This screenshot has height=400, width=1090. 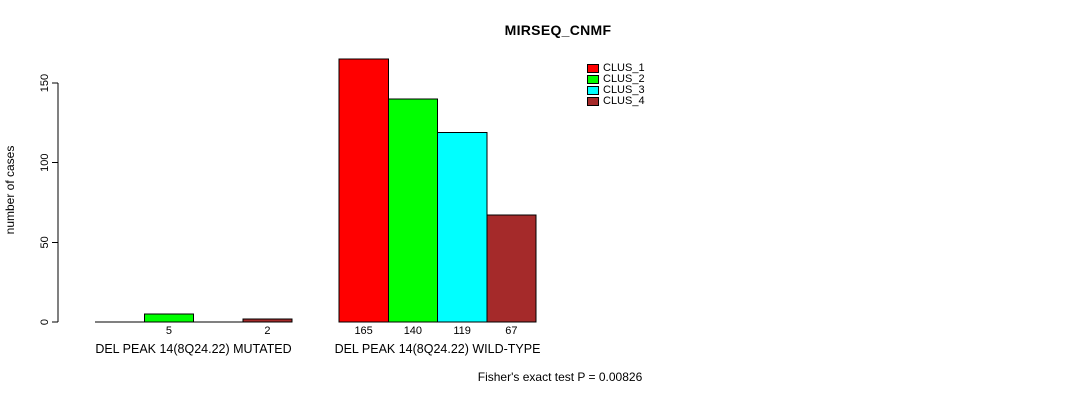 I want to click on legend-item: CLUS_1, so click(x=616, y=68).